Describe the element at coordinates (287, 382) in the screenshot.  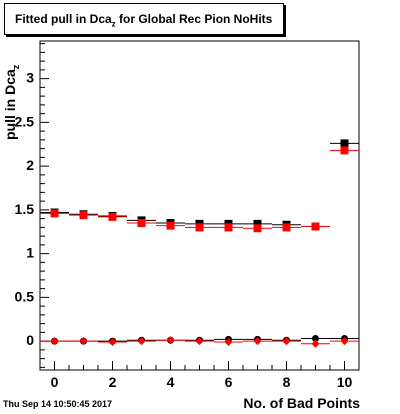
I see `x-tick-label: 8` at that location.